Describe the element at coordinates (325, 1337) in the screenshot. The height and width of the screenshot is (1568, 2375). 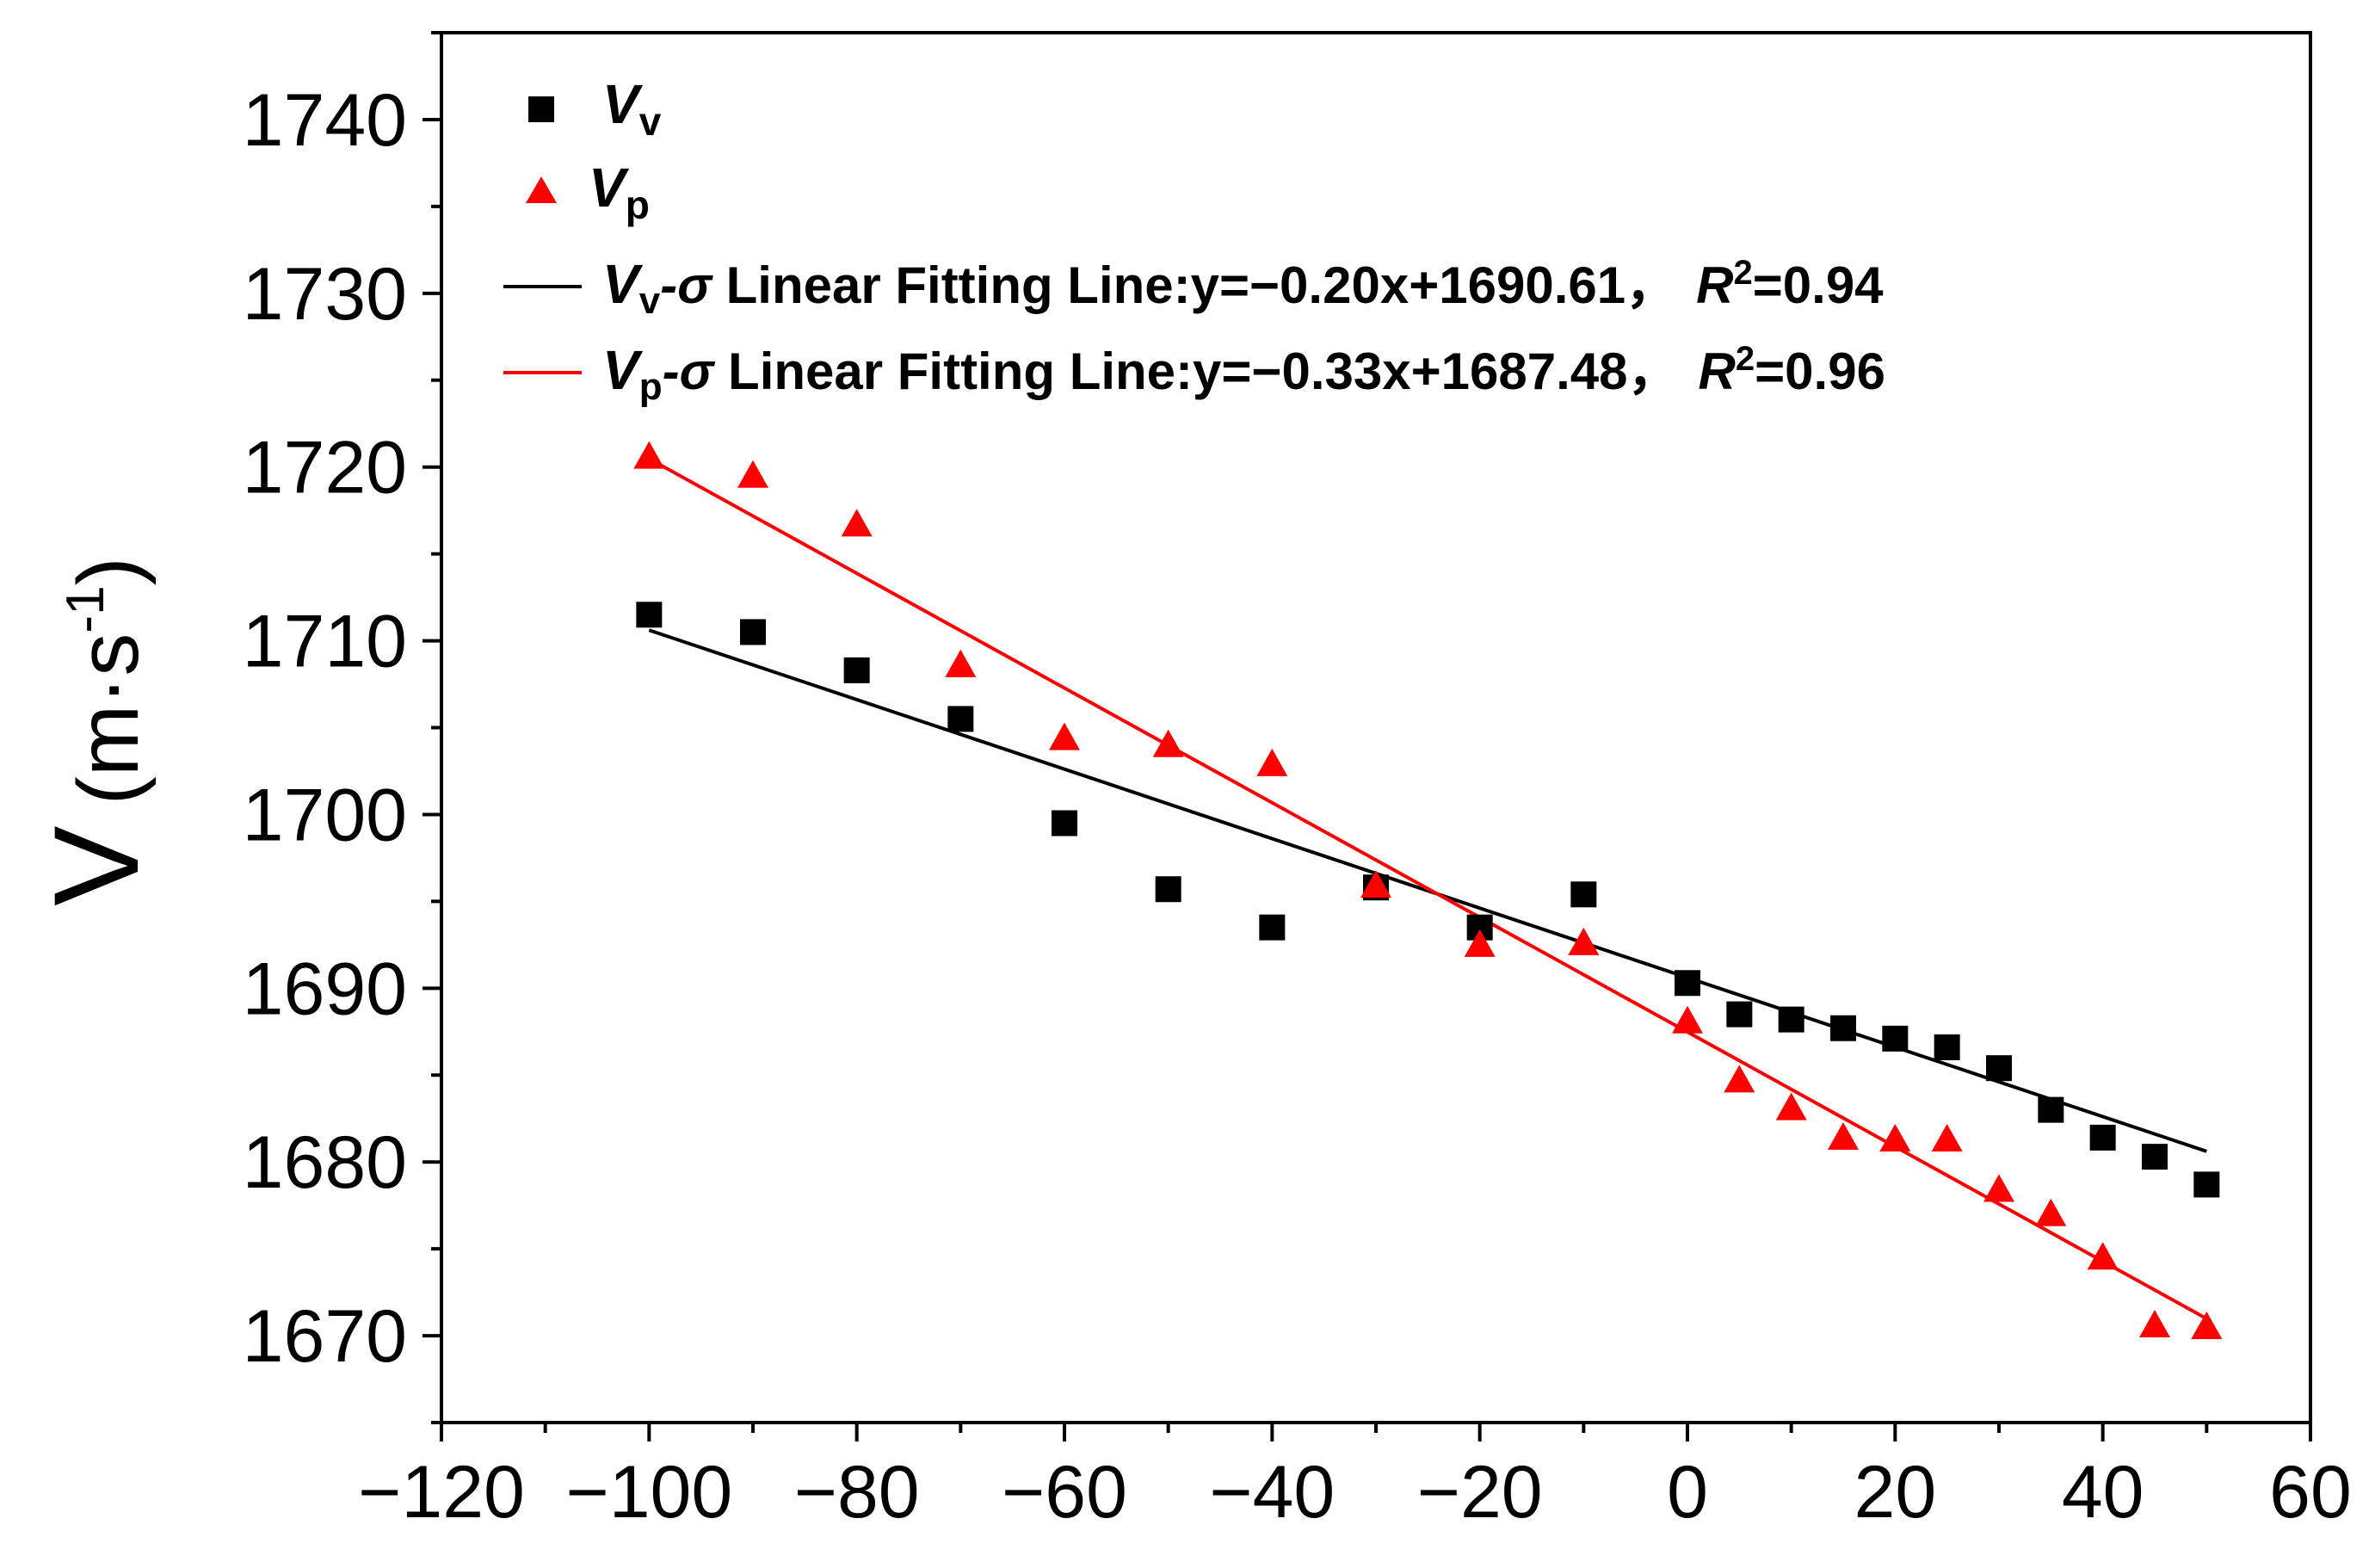
I see `y-tick-label: 1670` at that location.